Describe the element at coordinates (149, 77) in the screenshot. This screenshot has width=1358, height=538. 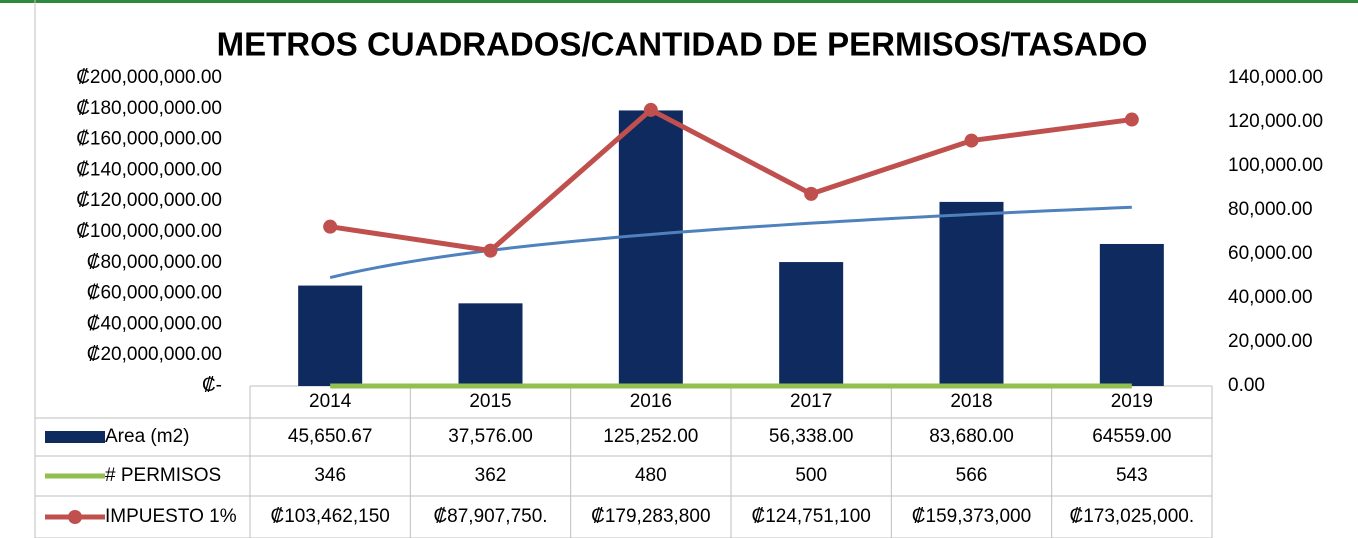
I see `y-tick-label: ₡200,000,000.00` at that location.